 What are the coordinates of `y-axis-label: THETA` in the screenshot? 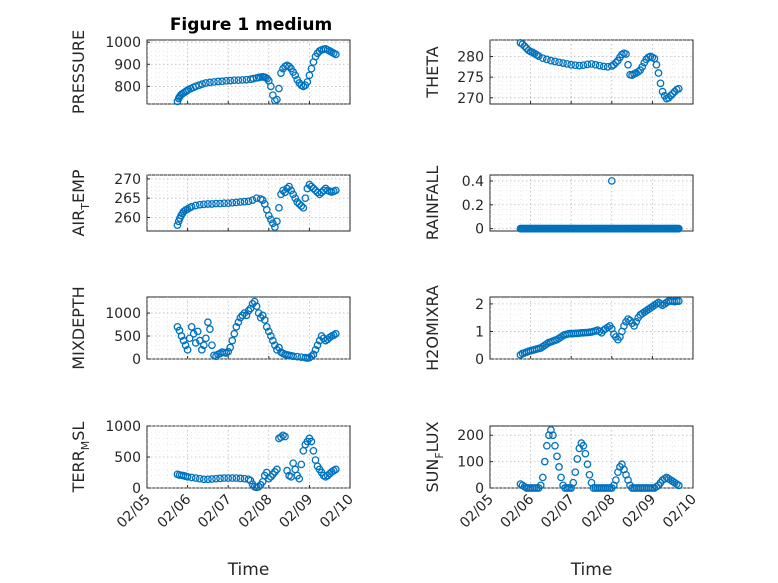 It's located at (432, 72).